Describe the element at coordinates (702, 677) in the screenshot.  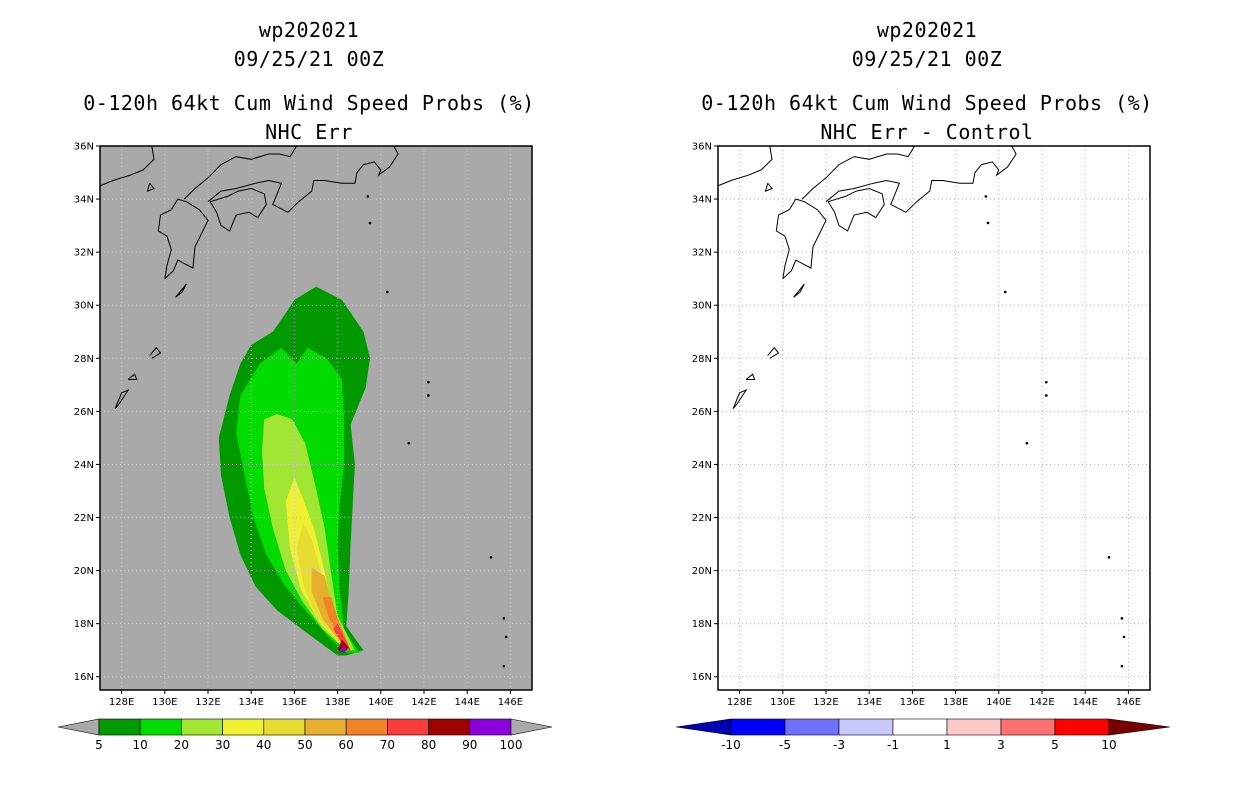
I see `y-tick-label: 16N` at that location.